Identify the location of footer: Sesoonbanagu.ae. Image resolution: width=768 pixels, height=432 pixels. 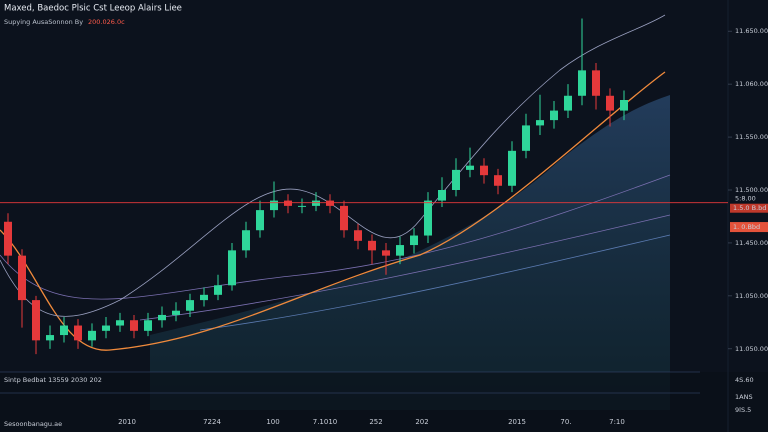
(33, 424).